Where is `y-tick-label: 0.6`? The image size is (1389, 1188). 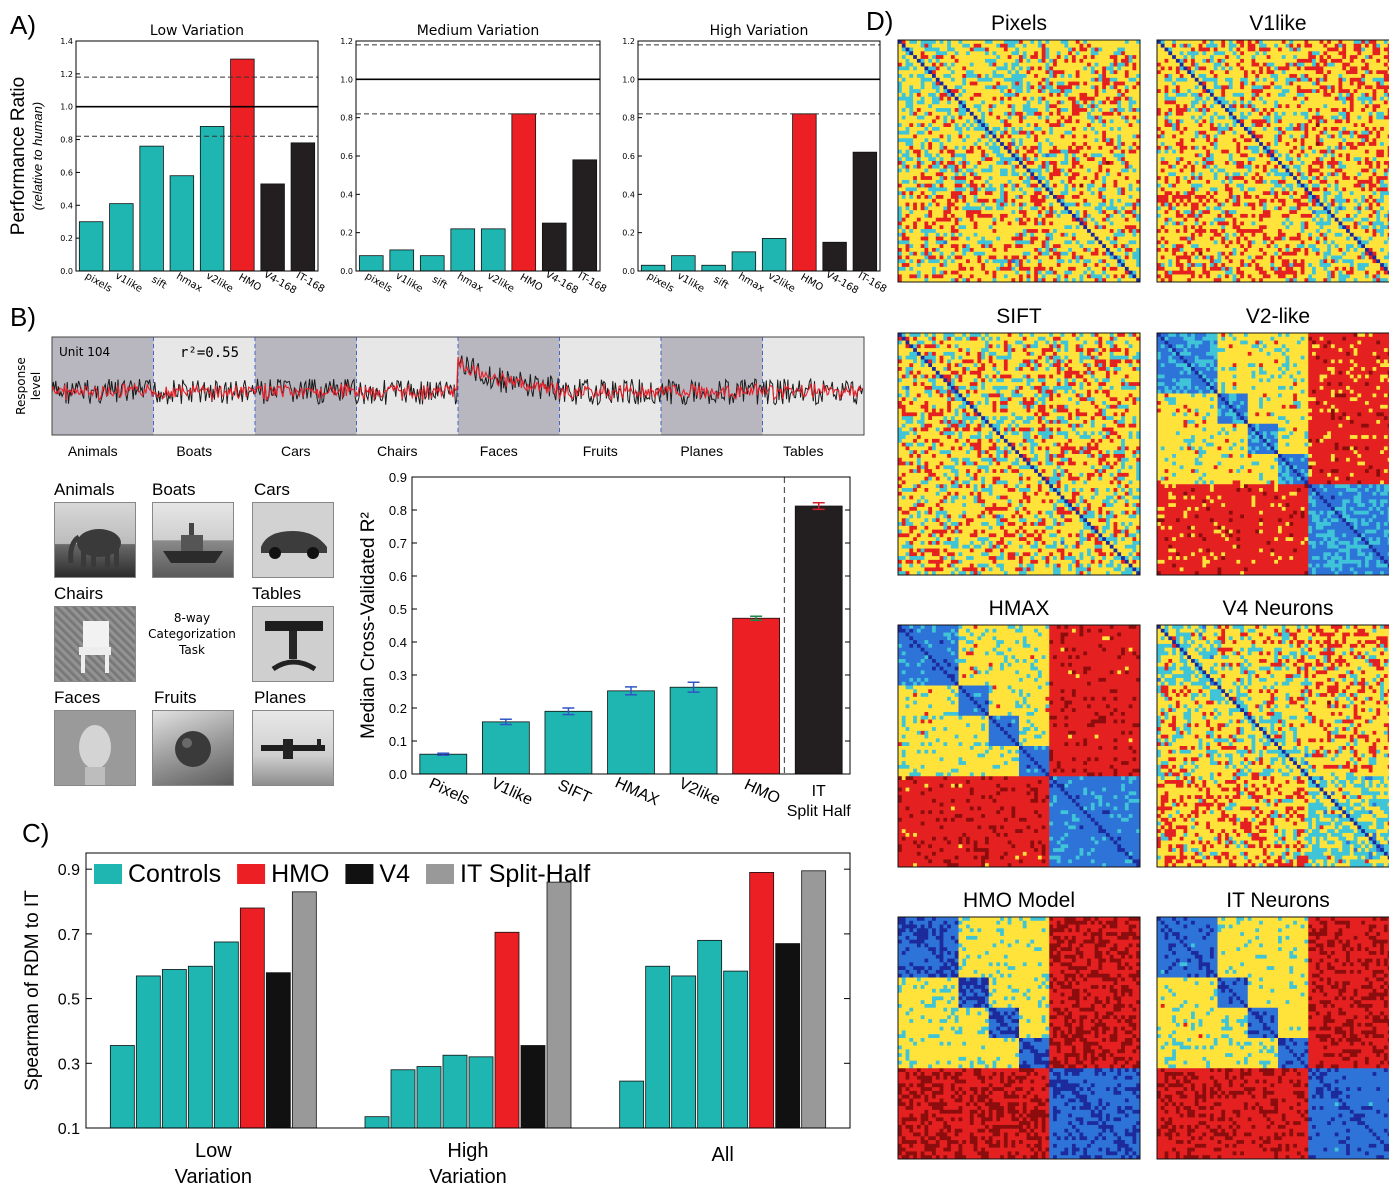
y-tick-label: 0.6 is located at coordinates (66, 172).